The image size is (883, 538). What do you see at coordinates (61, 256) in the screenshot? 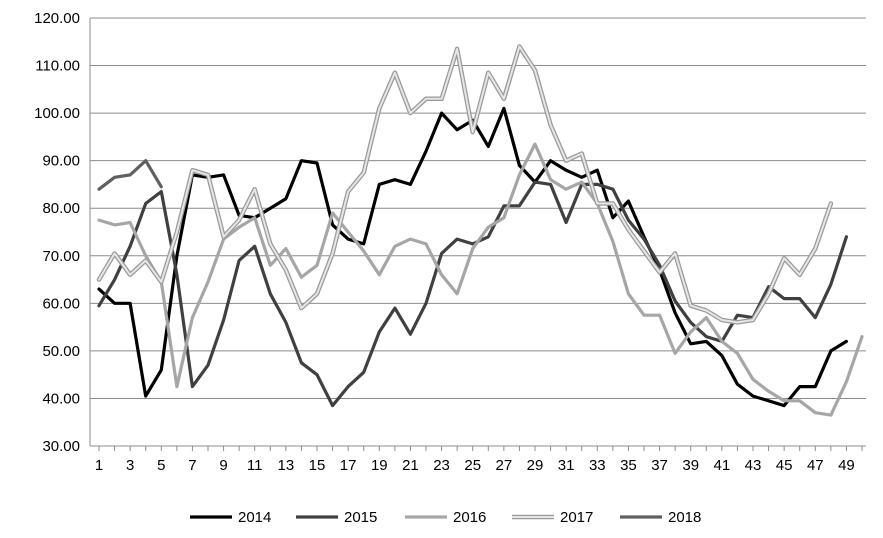
I see `y-tick-label: 70.00` at bounding box center [61, 256].